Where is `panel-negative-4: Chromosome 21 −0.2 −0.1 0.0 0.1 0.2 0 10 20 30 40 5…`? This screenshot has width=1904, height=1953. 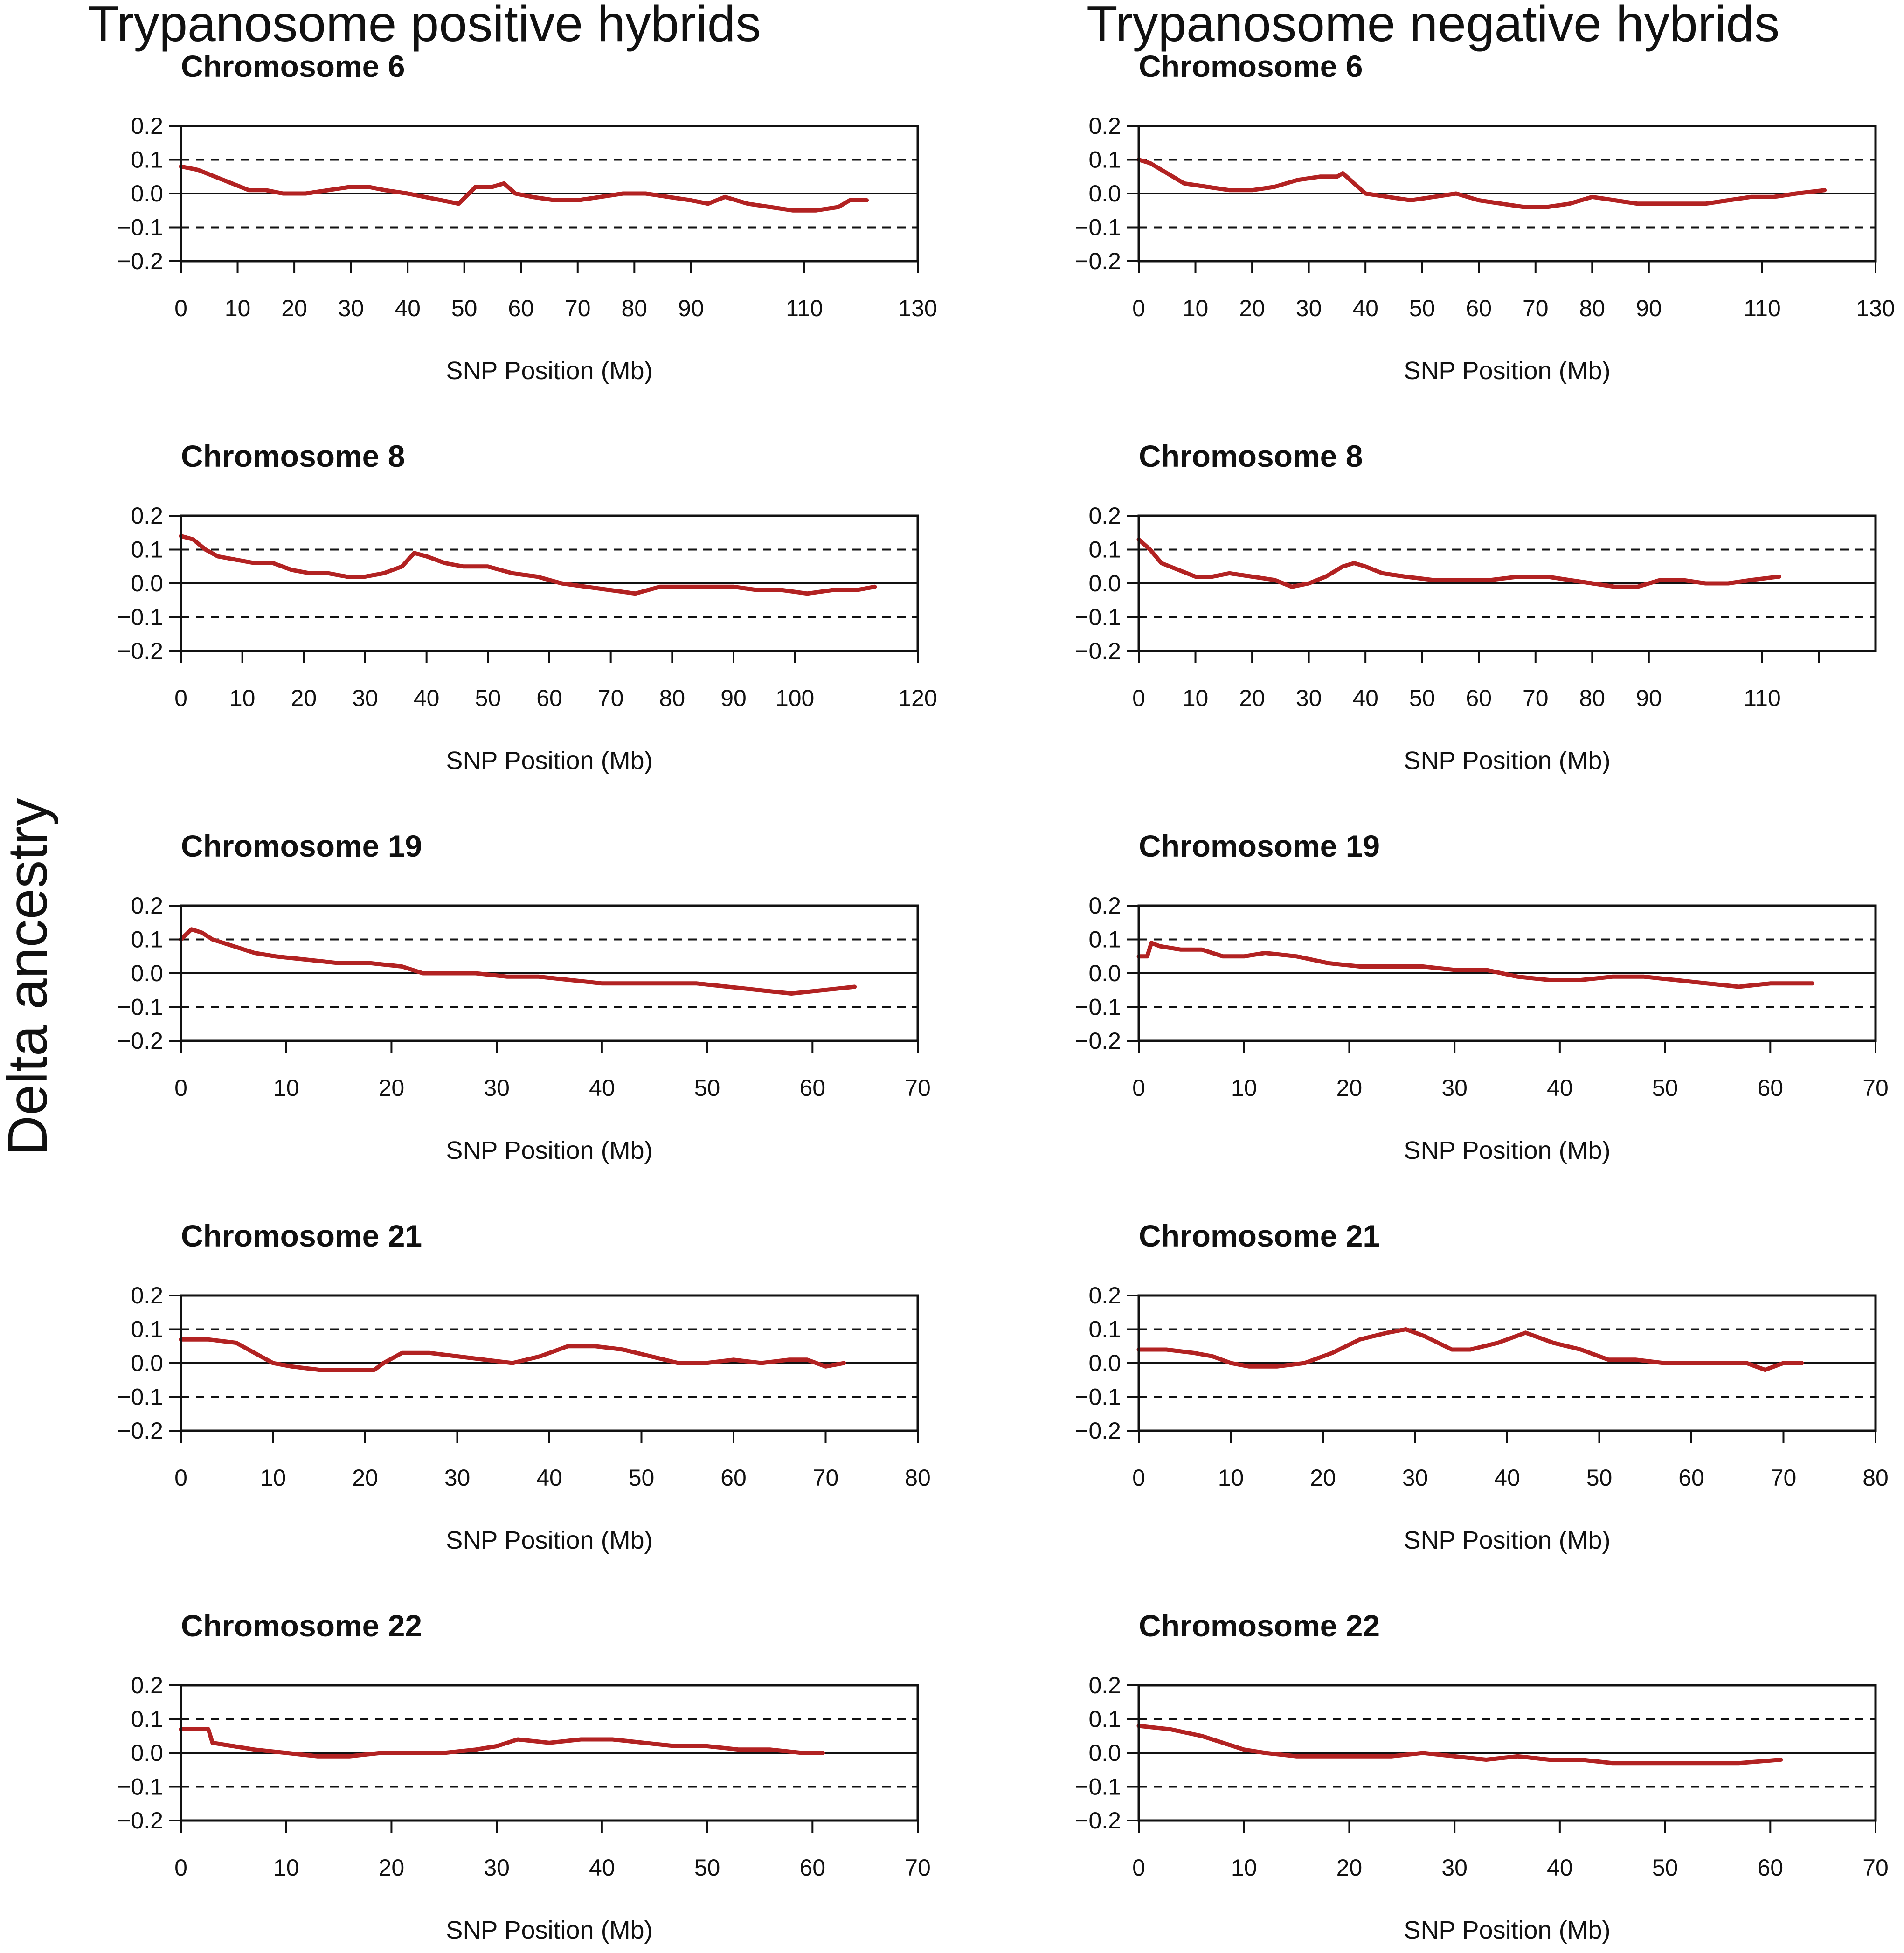
panel-negative-4: Chromosome 21 −0.2 −0.1 0.0 0.1 0.2 0 10 20 30 40 5… is located at coordinates (1482, 1387).